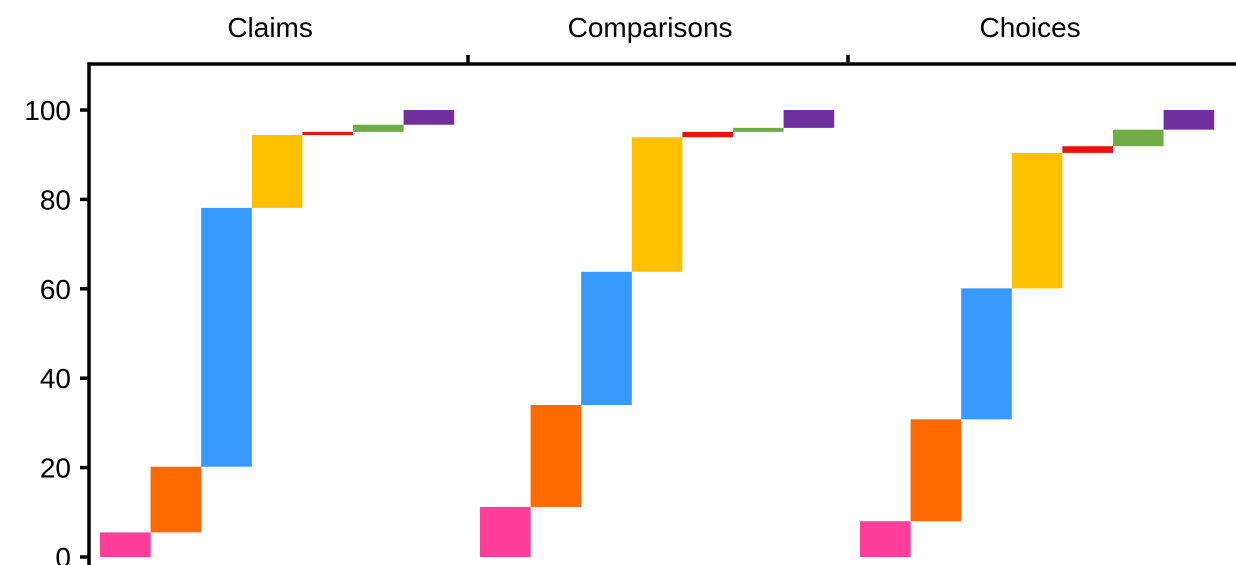 The width and height of the screenshot is (1236, 565). Describe the element at coordinates (270, 27) in the screenshot. I see `panel-label: Claims` at that location.